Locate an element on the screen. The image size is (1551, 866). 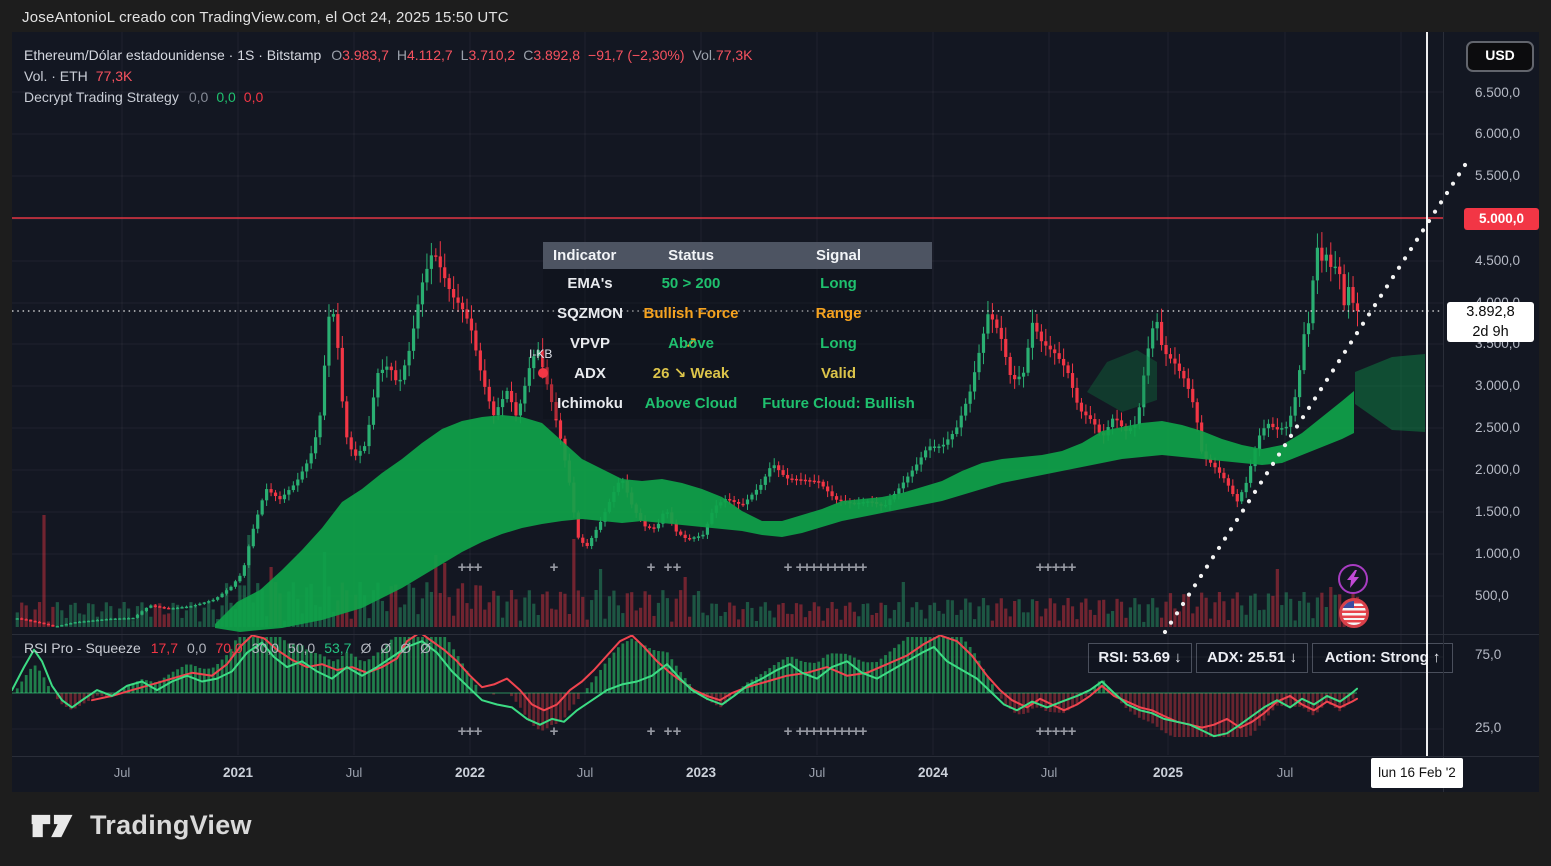
price-tick: 2.500,0 is located at coordinates (1498, 427).